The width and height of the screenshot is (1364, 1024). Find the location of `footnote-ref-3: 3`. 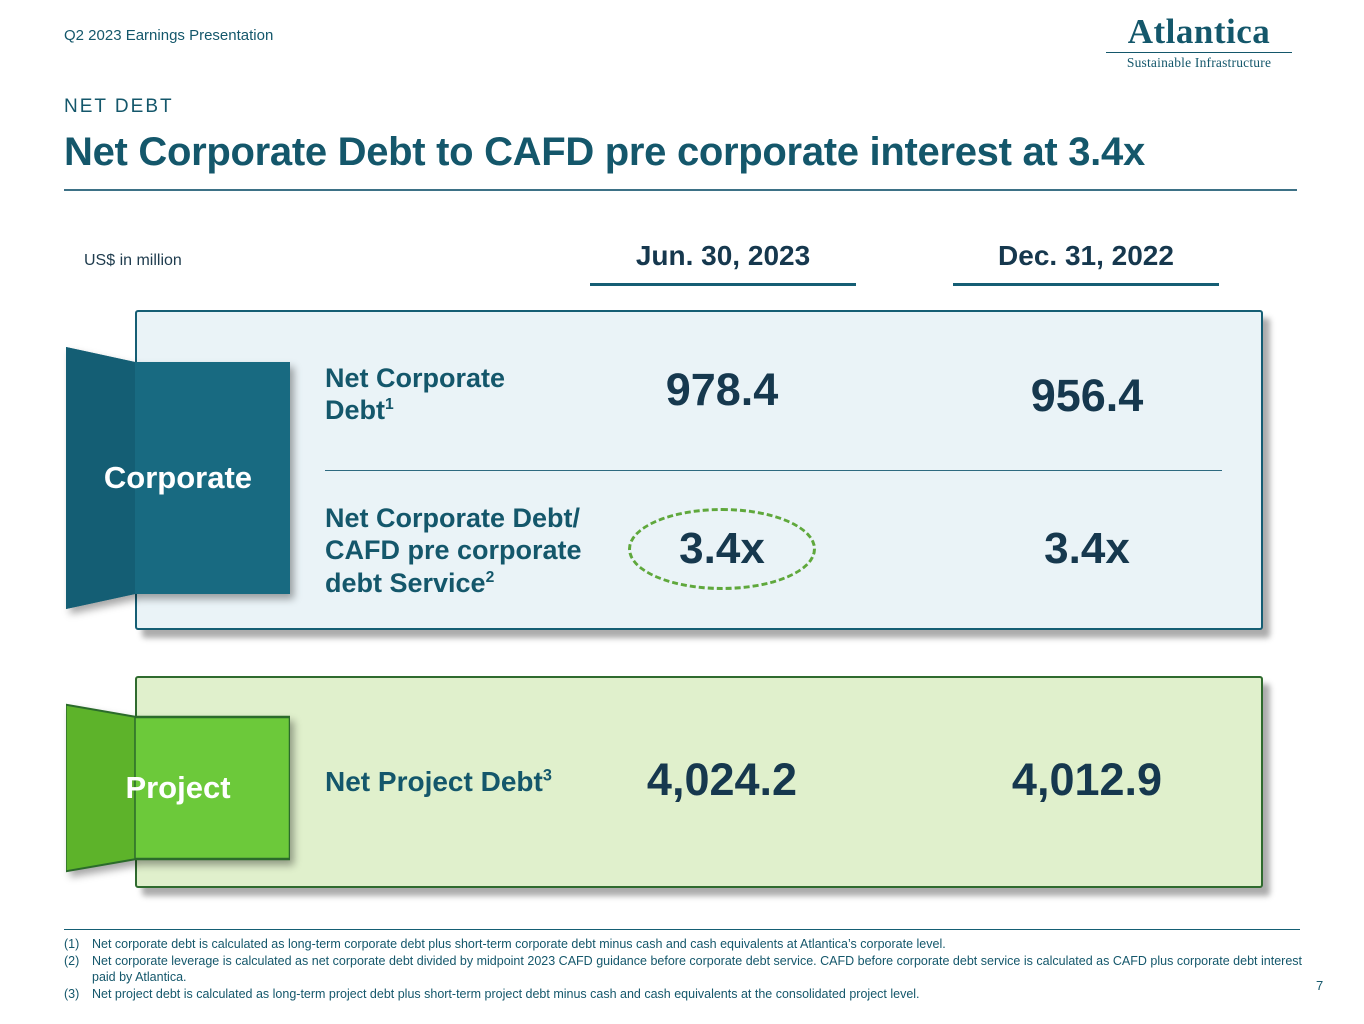

footnote-ref-3: 3 is located at coordinates (547, 775).